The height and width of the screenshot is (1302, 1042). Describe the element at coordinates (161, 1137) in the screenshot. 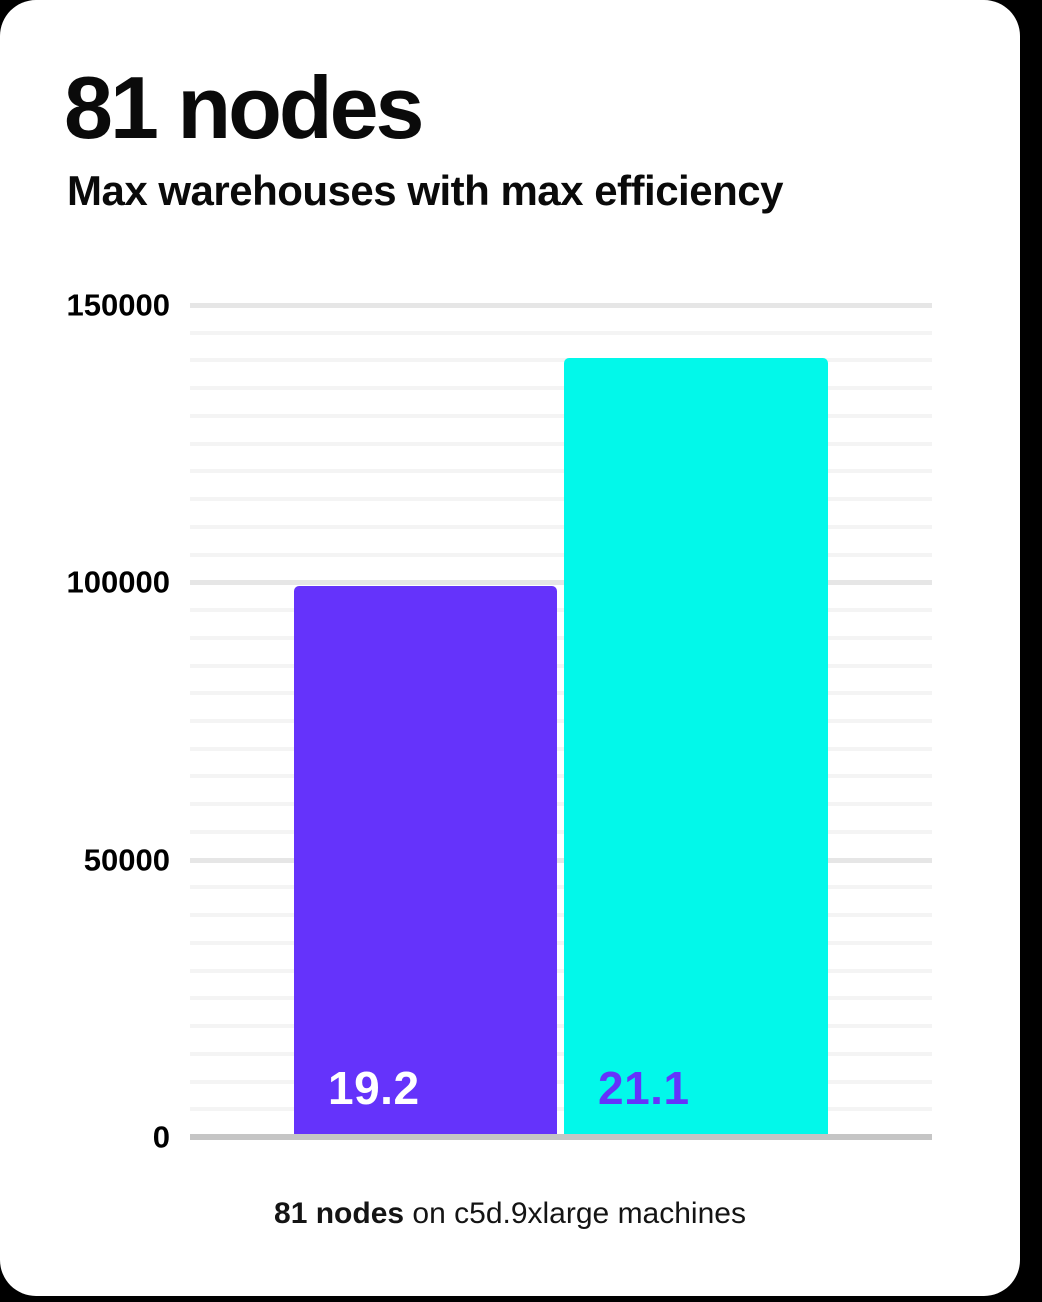

I see `y-axis-tick-label: 0` at that location.